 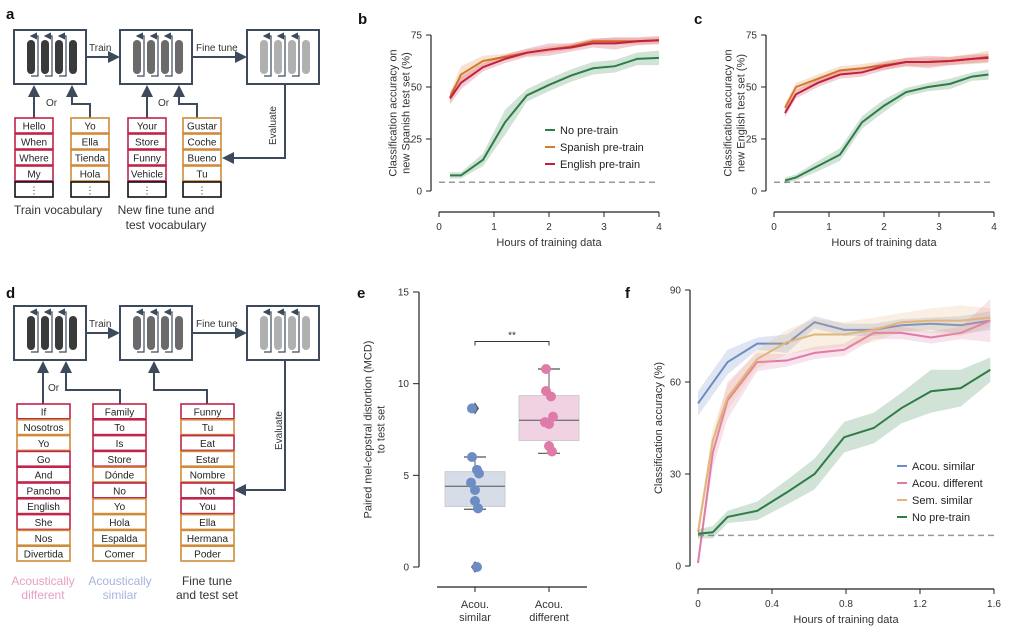 I want to click on vocab-word: Funny, so click(x=208, y=412).